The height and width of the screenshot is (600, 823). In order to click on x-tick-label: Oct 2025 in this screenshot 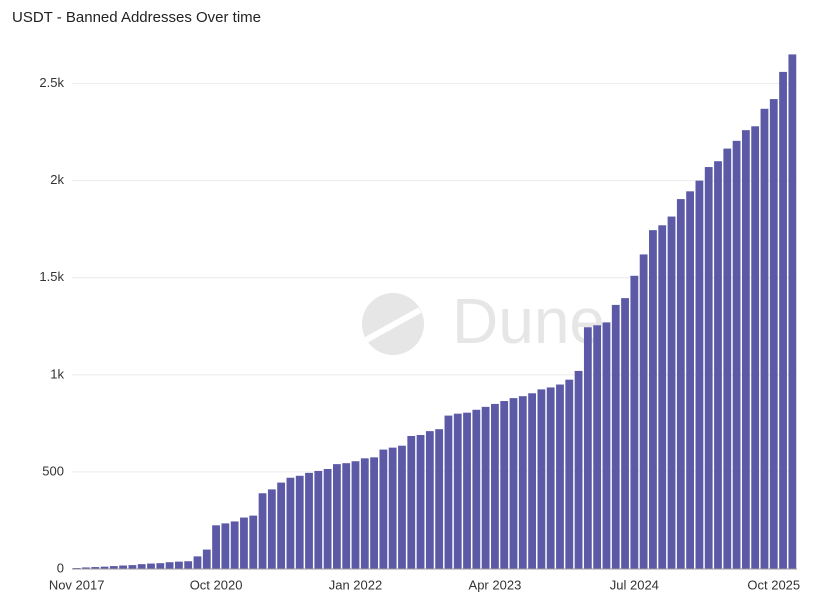, I will do `click(773, 584)`.